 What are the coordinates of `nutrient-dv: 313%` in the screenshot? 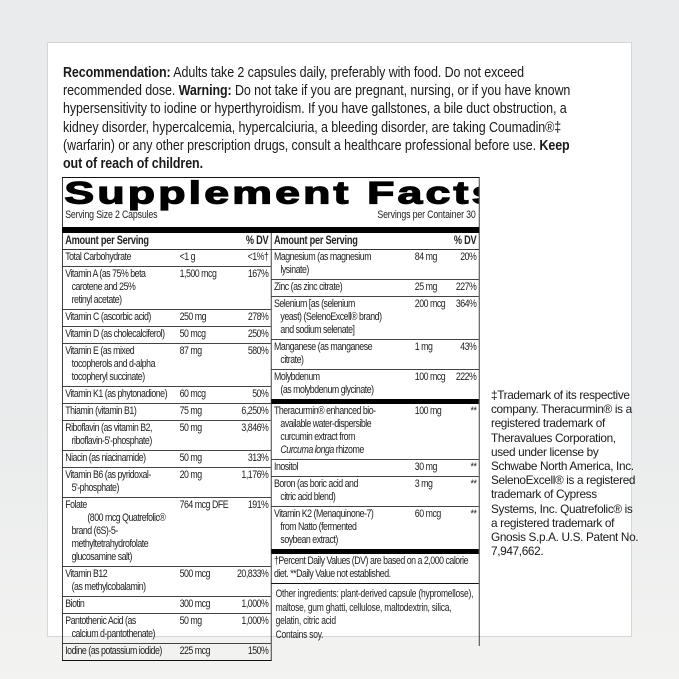 It's located at (258, 458).